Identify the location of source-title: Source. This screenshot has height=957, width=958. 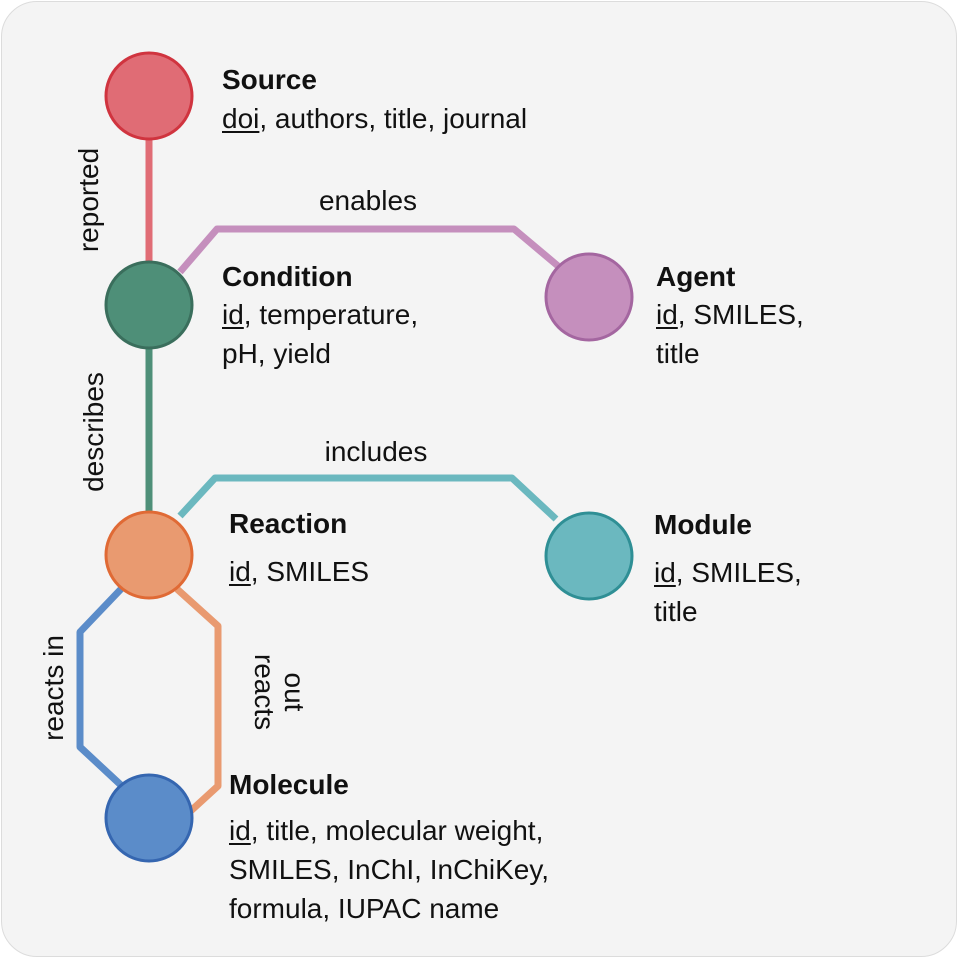
(269, 79).